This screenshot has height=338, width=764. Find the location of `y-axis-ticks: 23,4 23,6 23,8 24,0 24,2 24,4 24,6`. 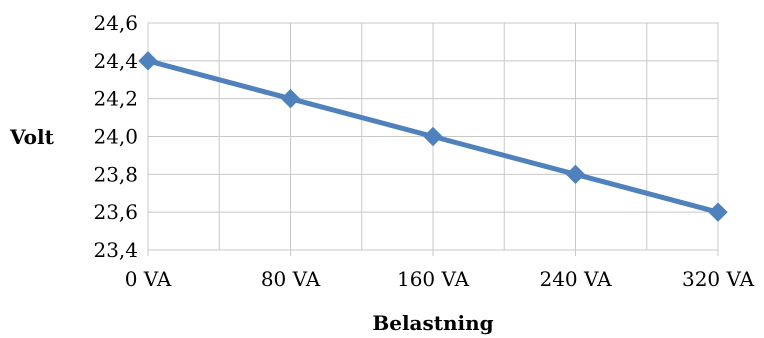

y-axis-ticks: 23,4 23,6 23,8 24,0 24,2 24,4 24,6 is located at coordinates (115, 136).